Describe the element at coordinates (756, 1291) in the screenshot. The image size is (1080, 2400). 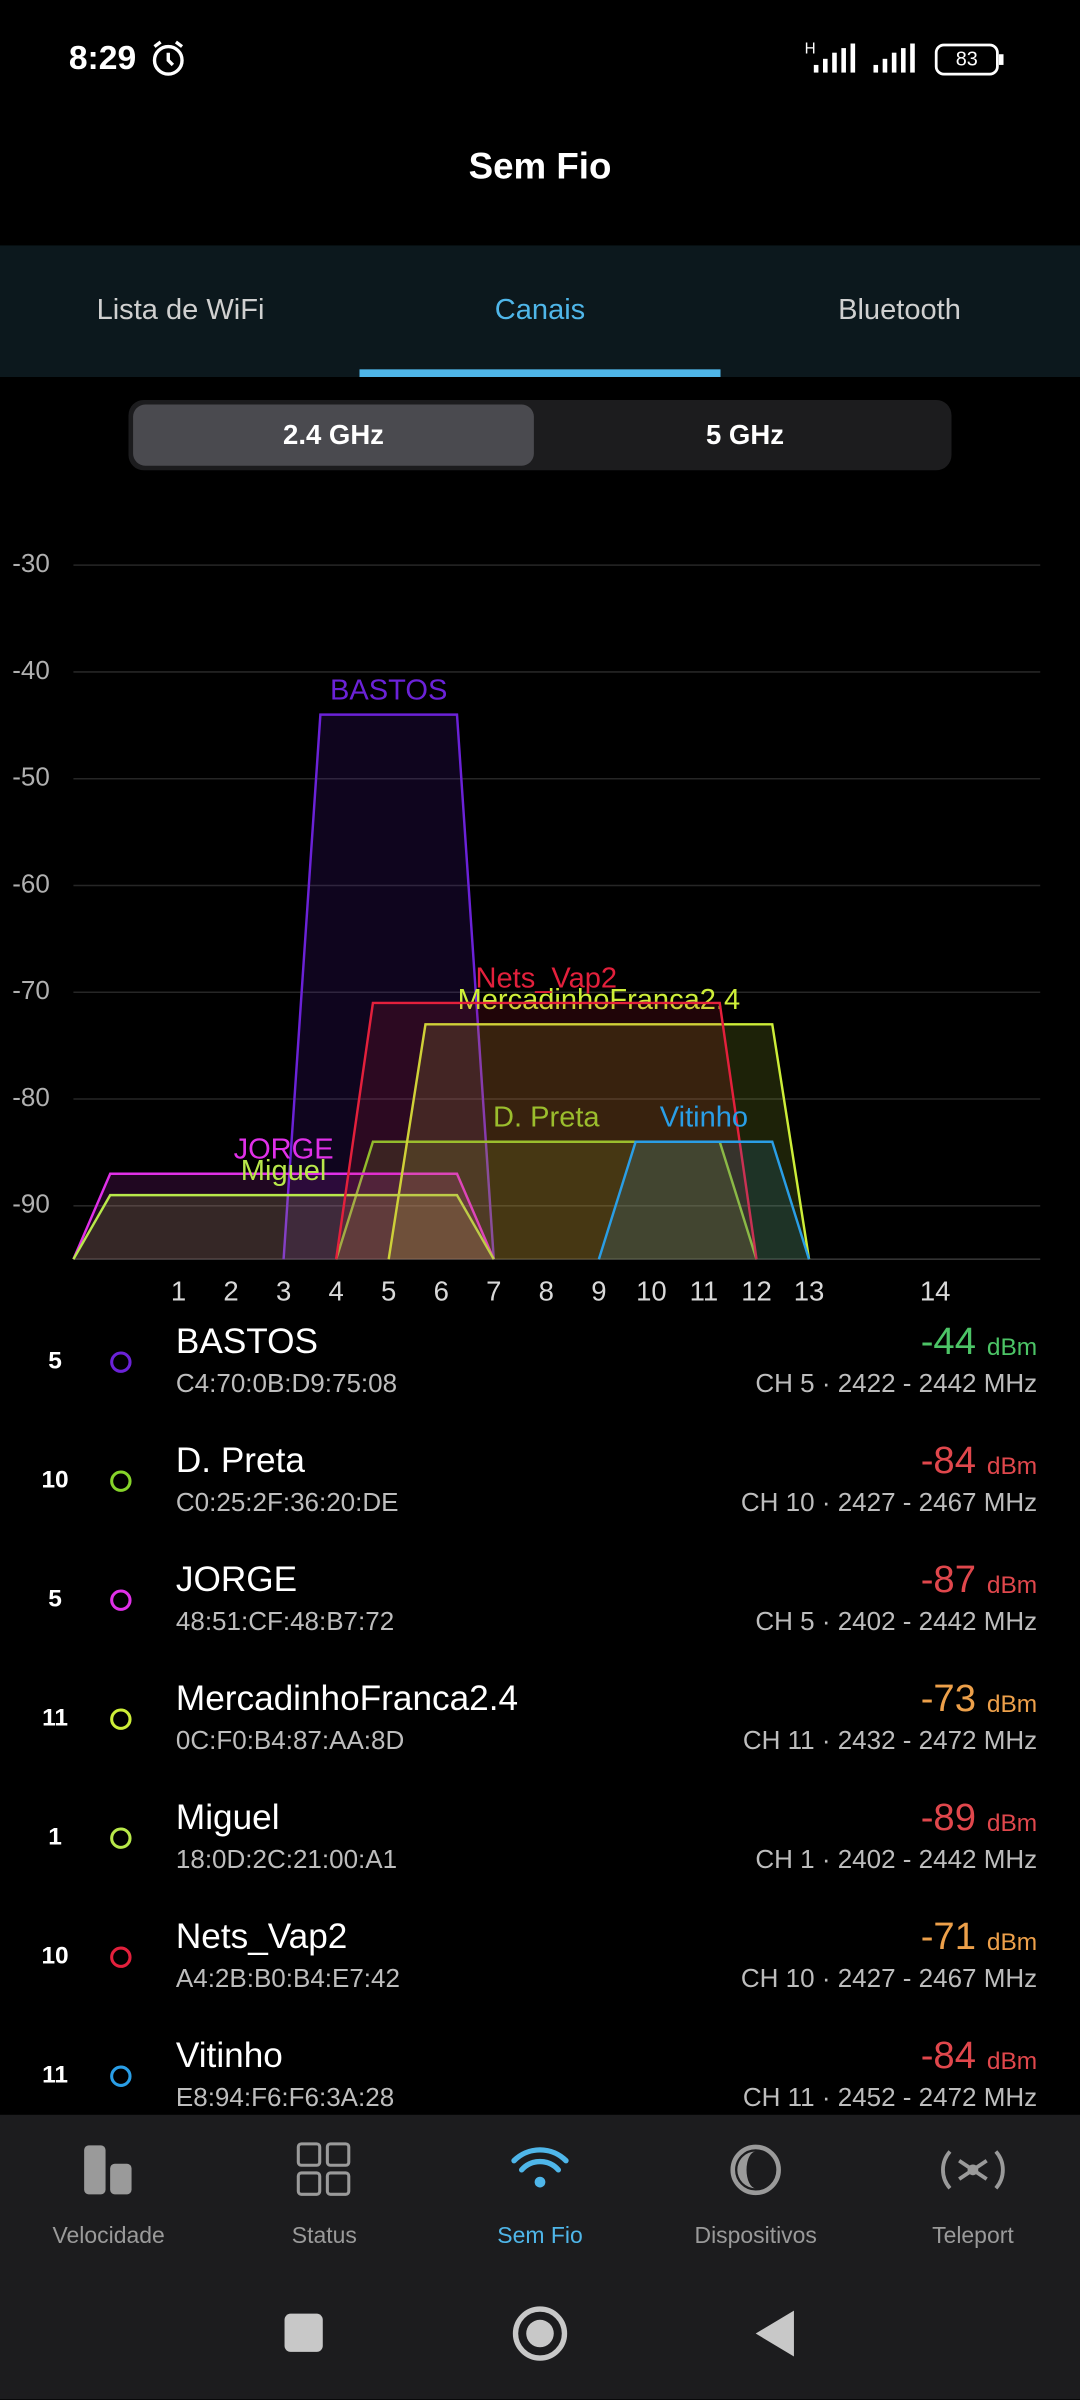
I see `x-tick-label: 12` at that location.